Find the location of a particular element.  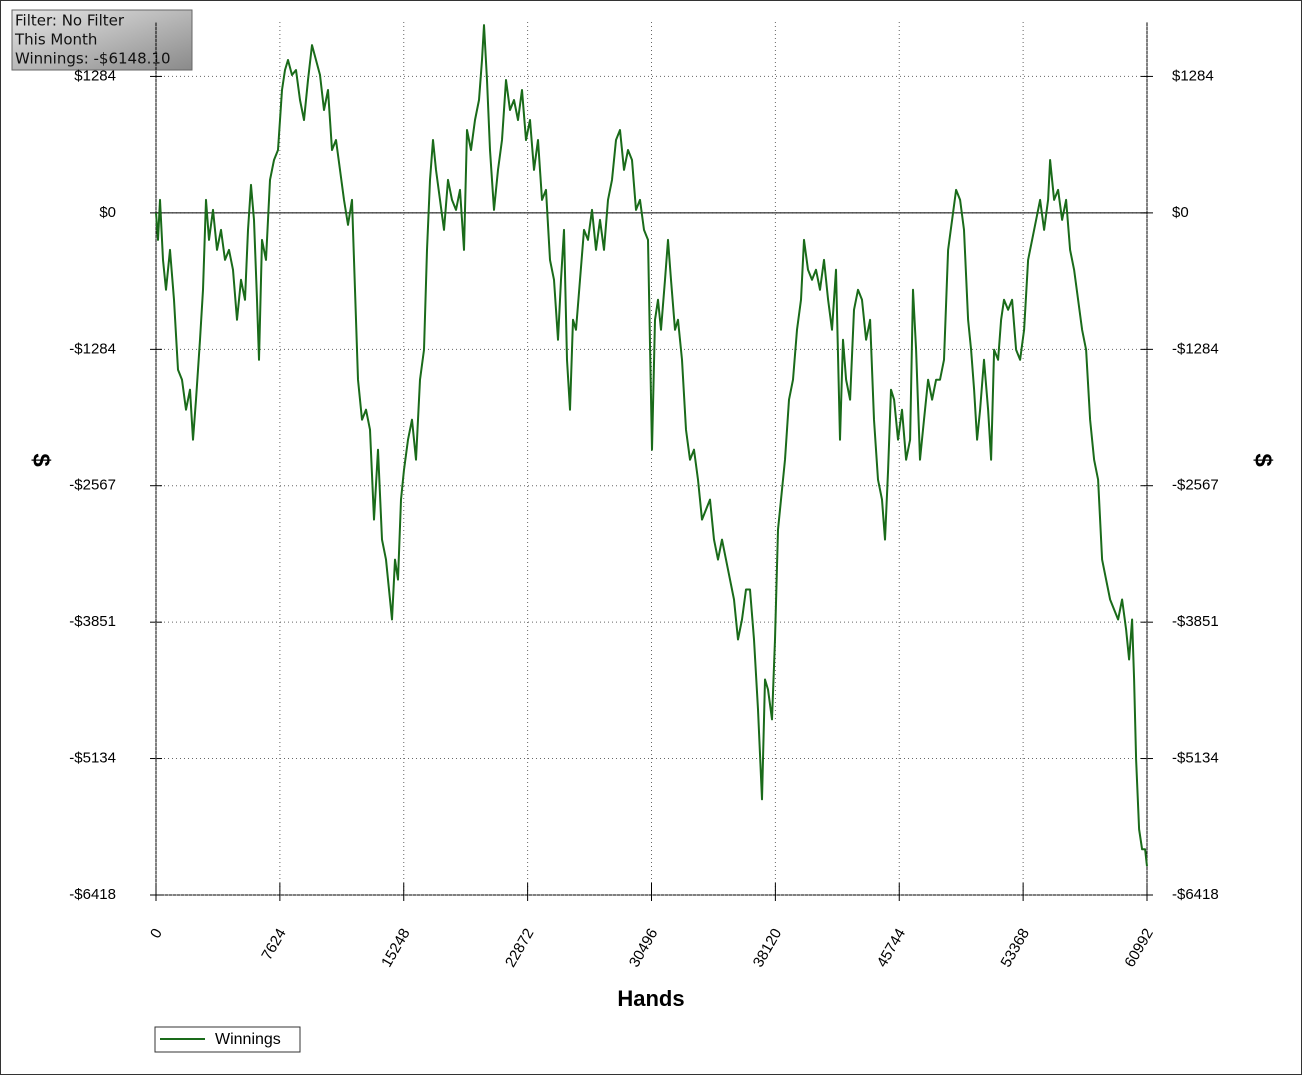

y-tick-label: -$5134 is located at coordinates (92, 758).